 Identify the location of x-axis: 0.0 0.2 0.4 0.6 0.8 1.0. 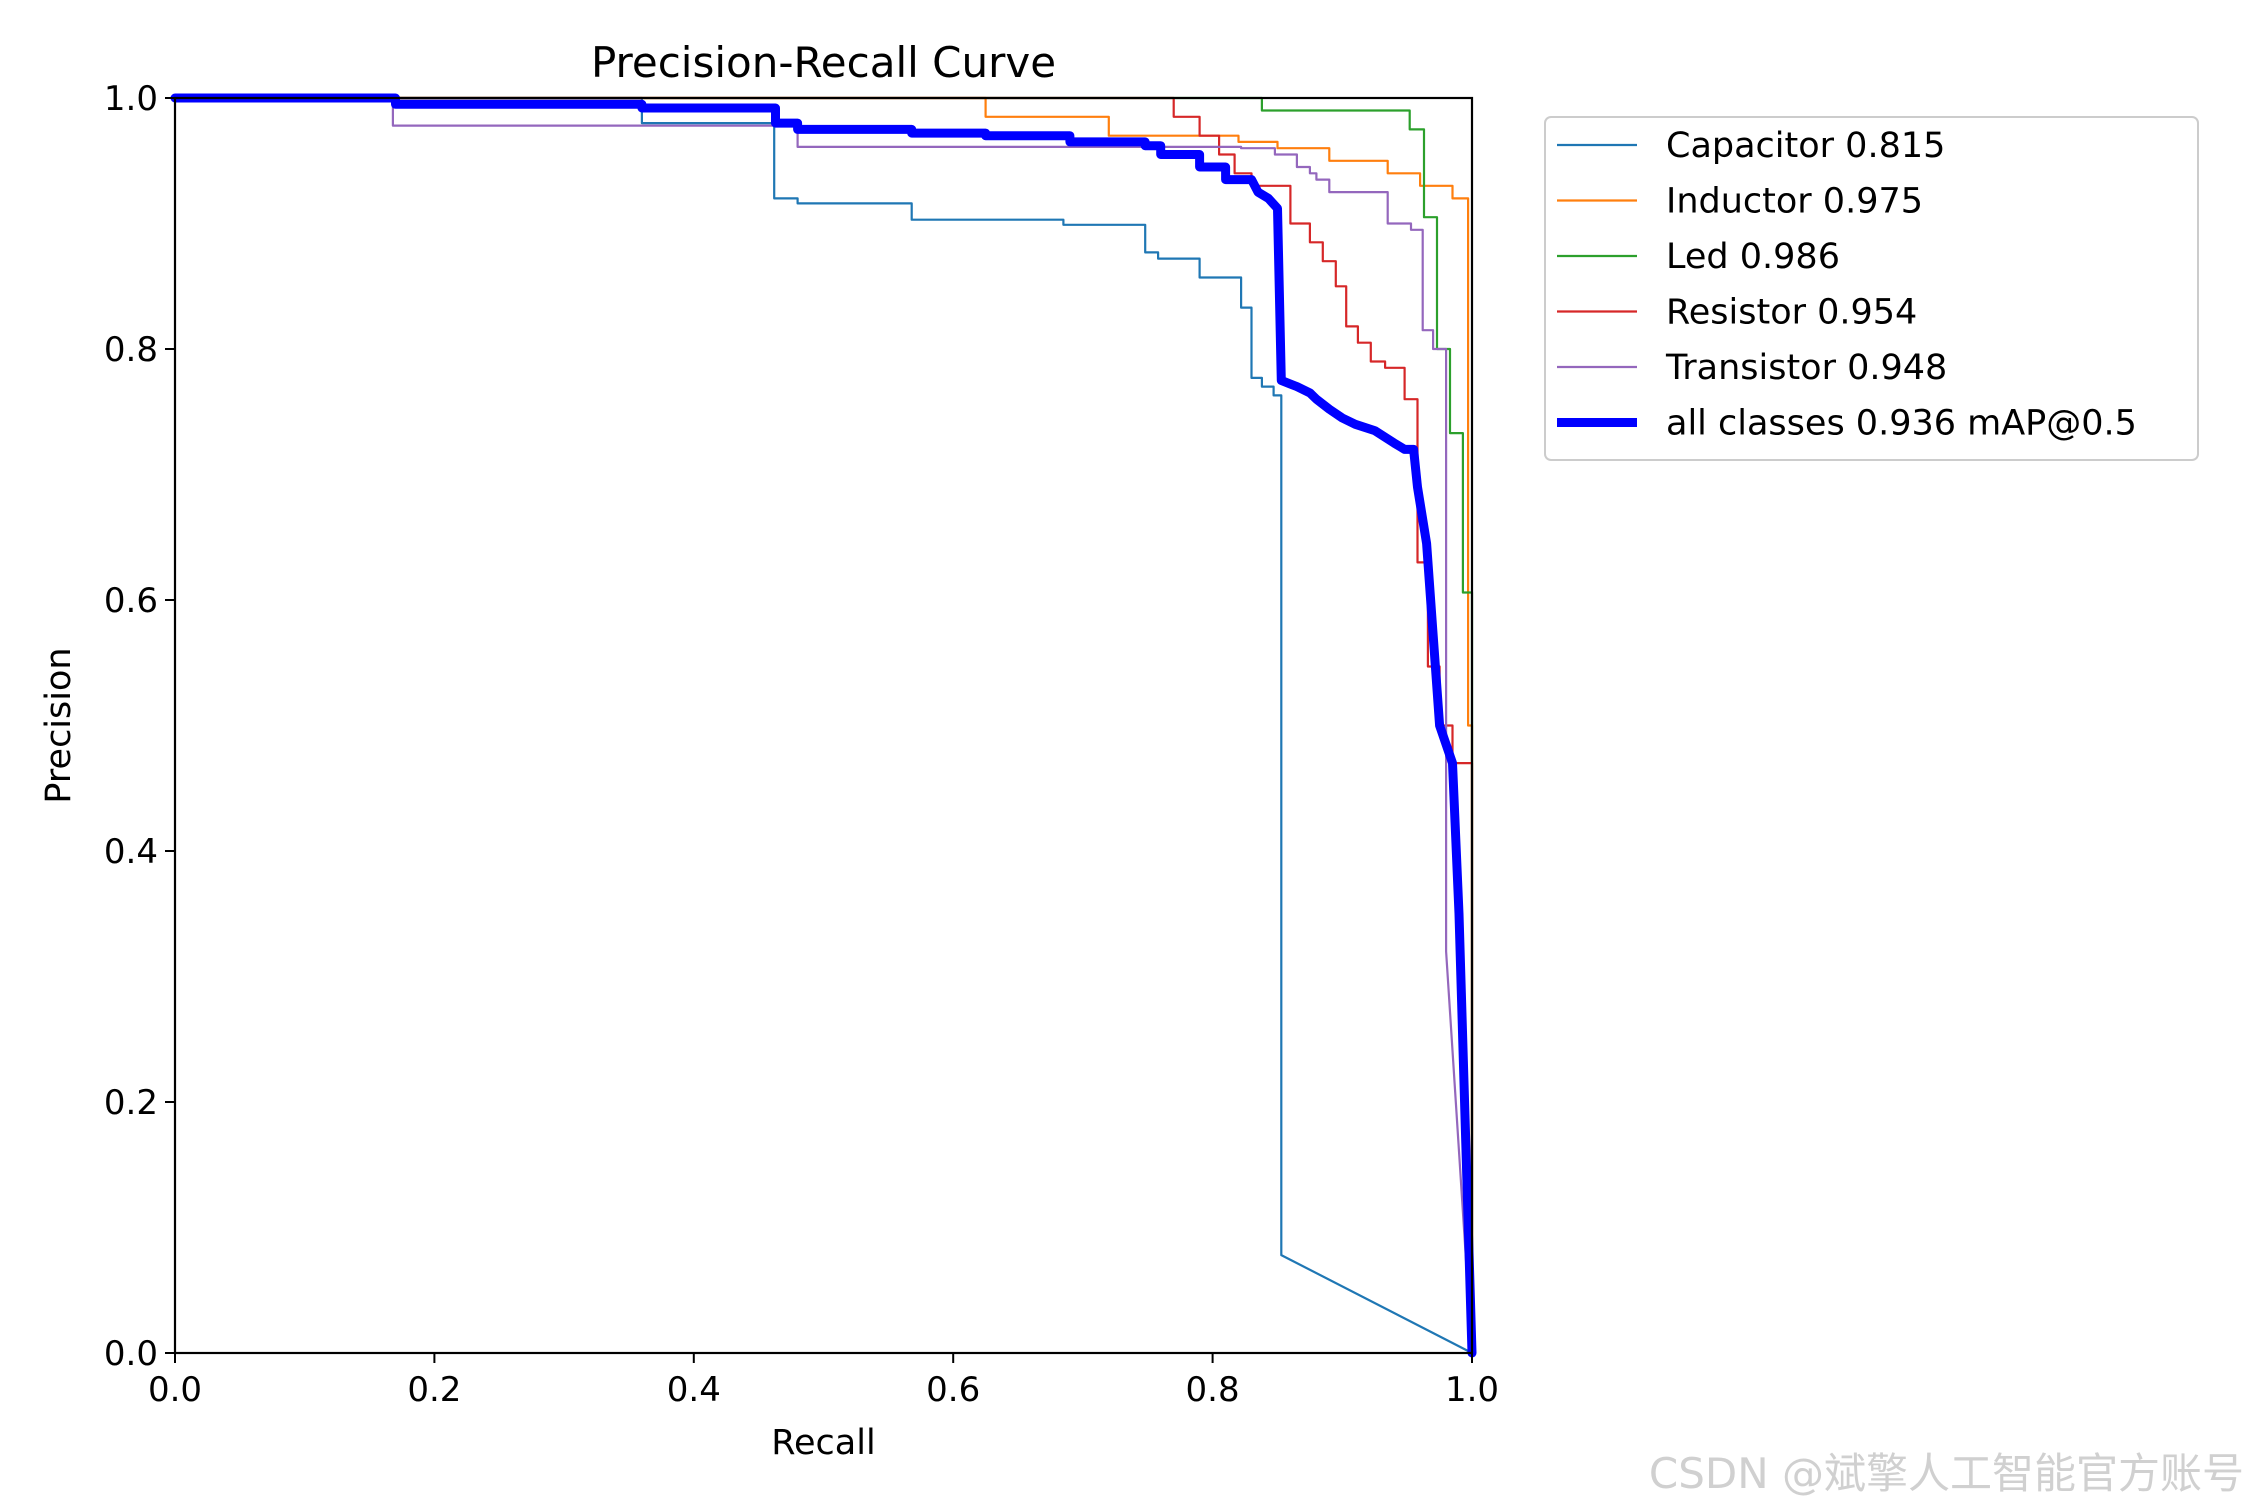
(823, 1381).